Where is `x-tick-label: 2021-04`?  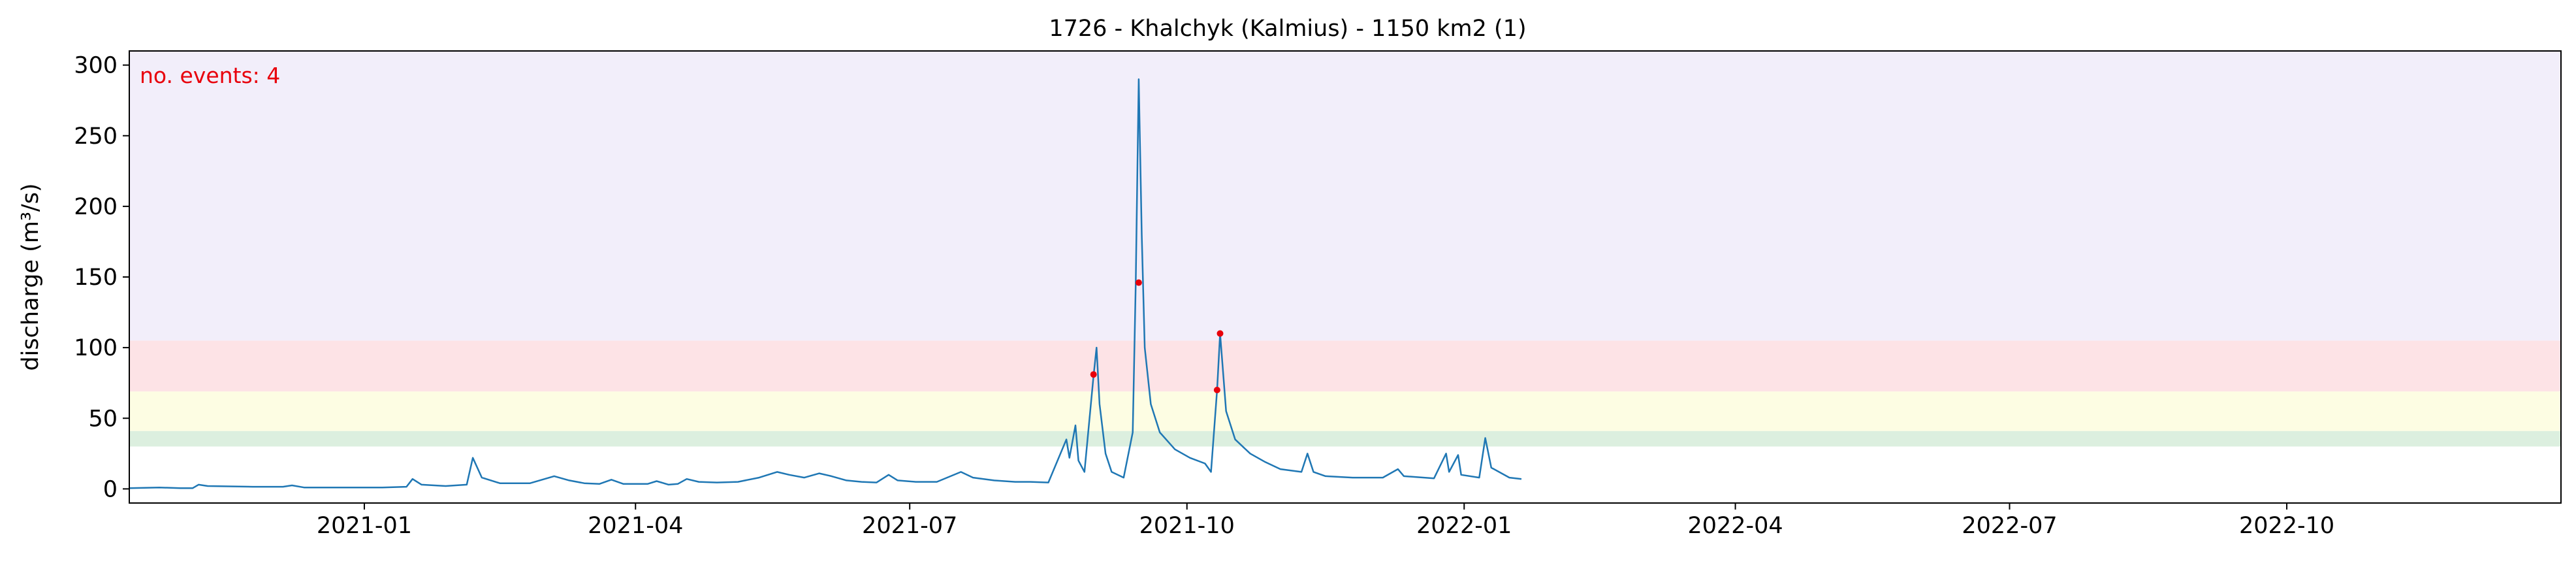 x-tick-label: 2021-04 is located at coordinates (636, 526).